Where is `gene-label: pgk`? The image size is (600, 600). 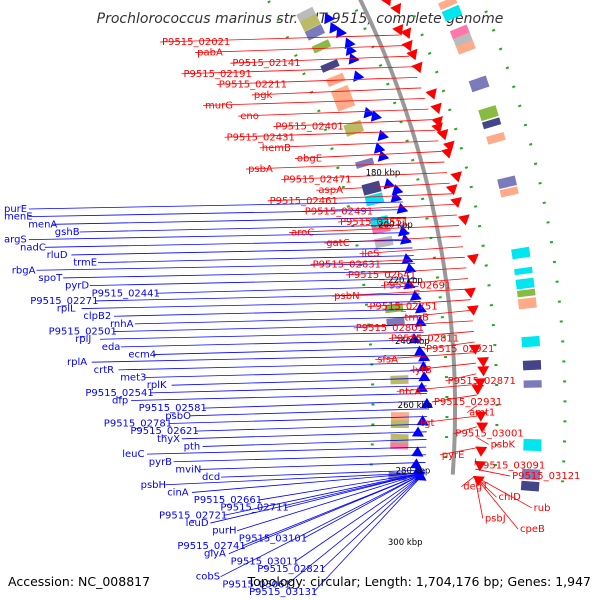
gene-label: pgk is located at coordinates (263, 95).